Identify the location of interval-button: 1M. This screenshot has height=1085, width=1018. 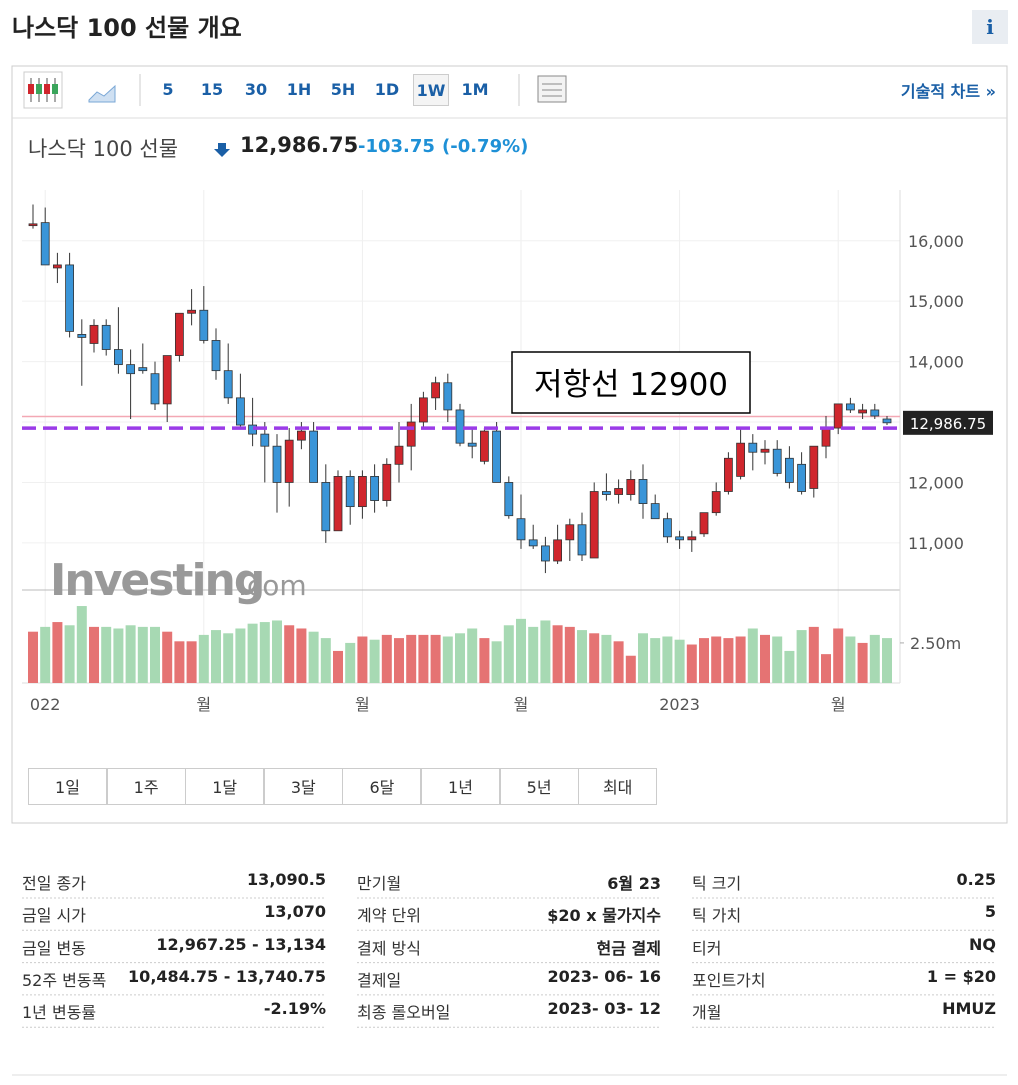
(475, 89).